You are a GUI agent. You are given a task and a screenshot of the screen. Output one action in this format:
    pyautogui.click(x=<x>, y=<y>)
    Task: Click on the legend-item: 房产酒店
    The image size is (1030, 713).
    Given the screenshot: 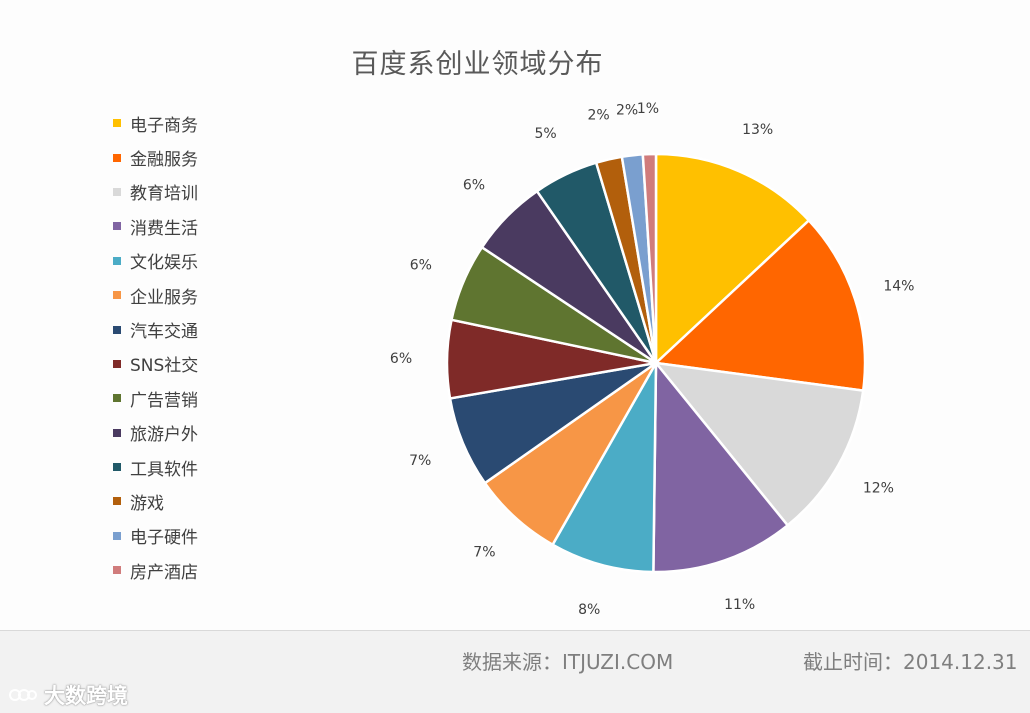 What is the action you would take?
    pyautogui.click(x=155, y=570)
    